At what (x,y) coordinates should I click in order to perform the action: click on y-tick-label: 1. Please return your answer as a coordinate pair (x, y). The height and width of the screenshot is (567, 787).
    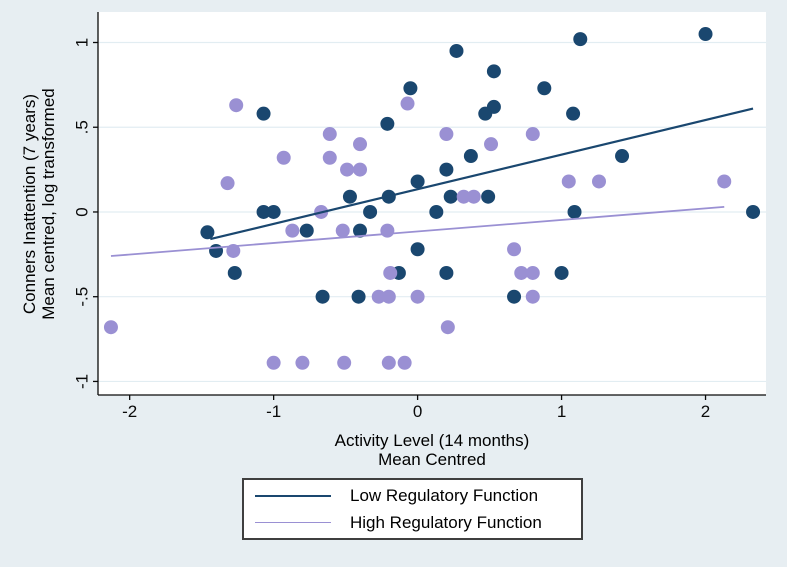
    Looking at the image, I should click on (82, 42).